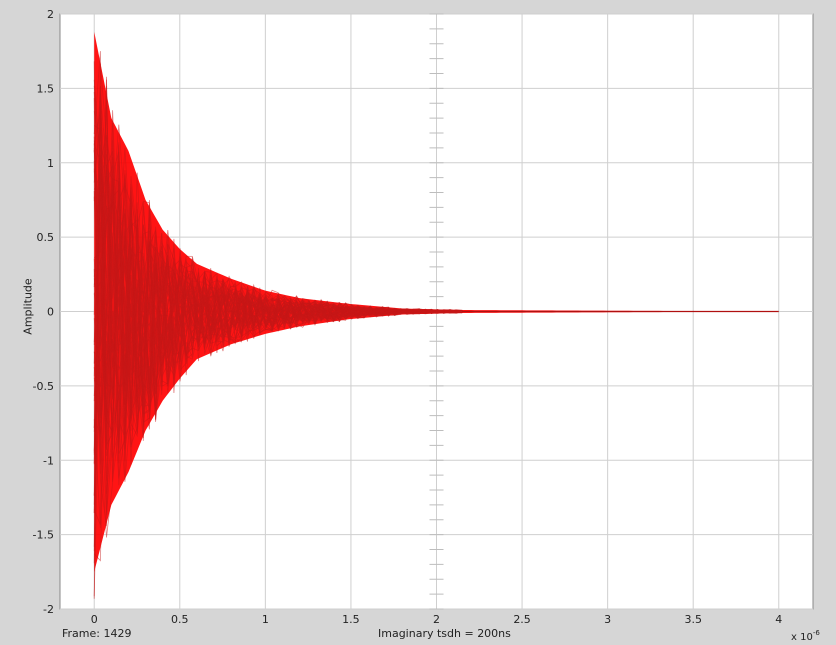 This screenshot has height=645, width=836. I want to click on y-tick-label: -1, so click(48, 460).